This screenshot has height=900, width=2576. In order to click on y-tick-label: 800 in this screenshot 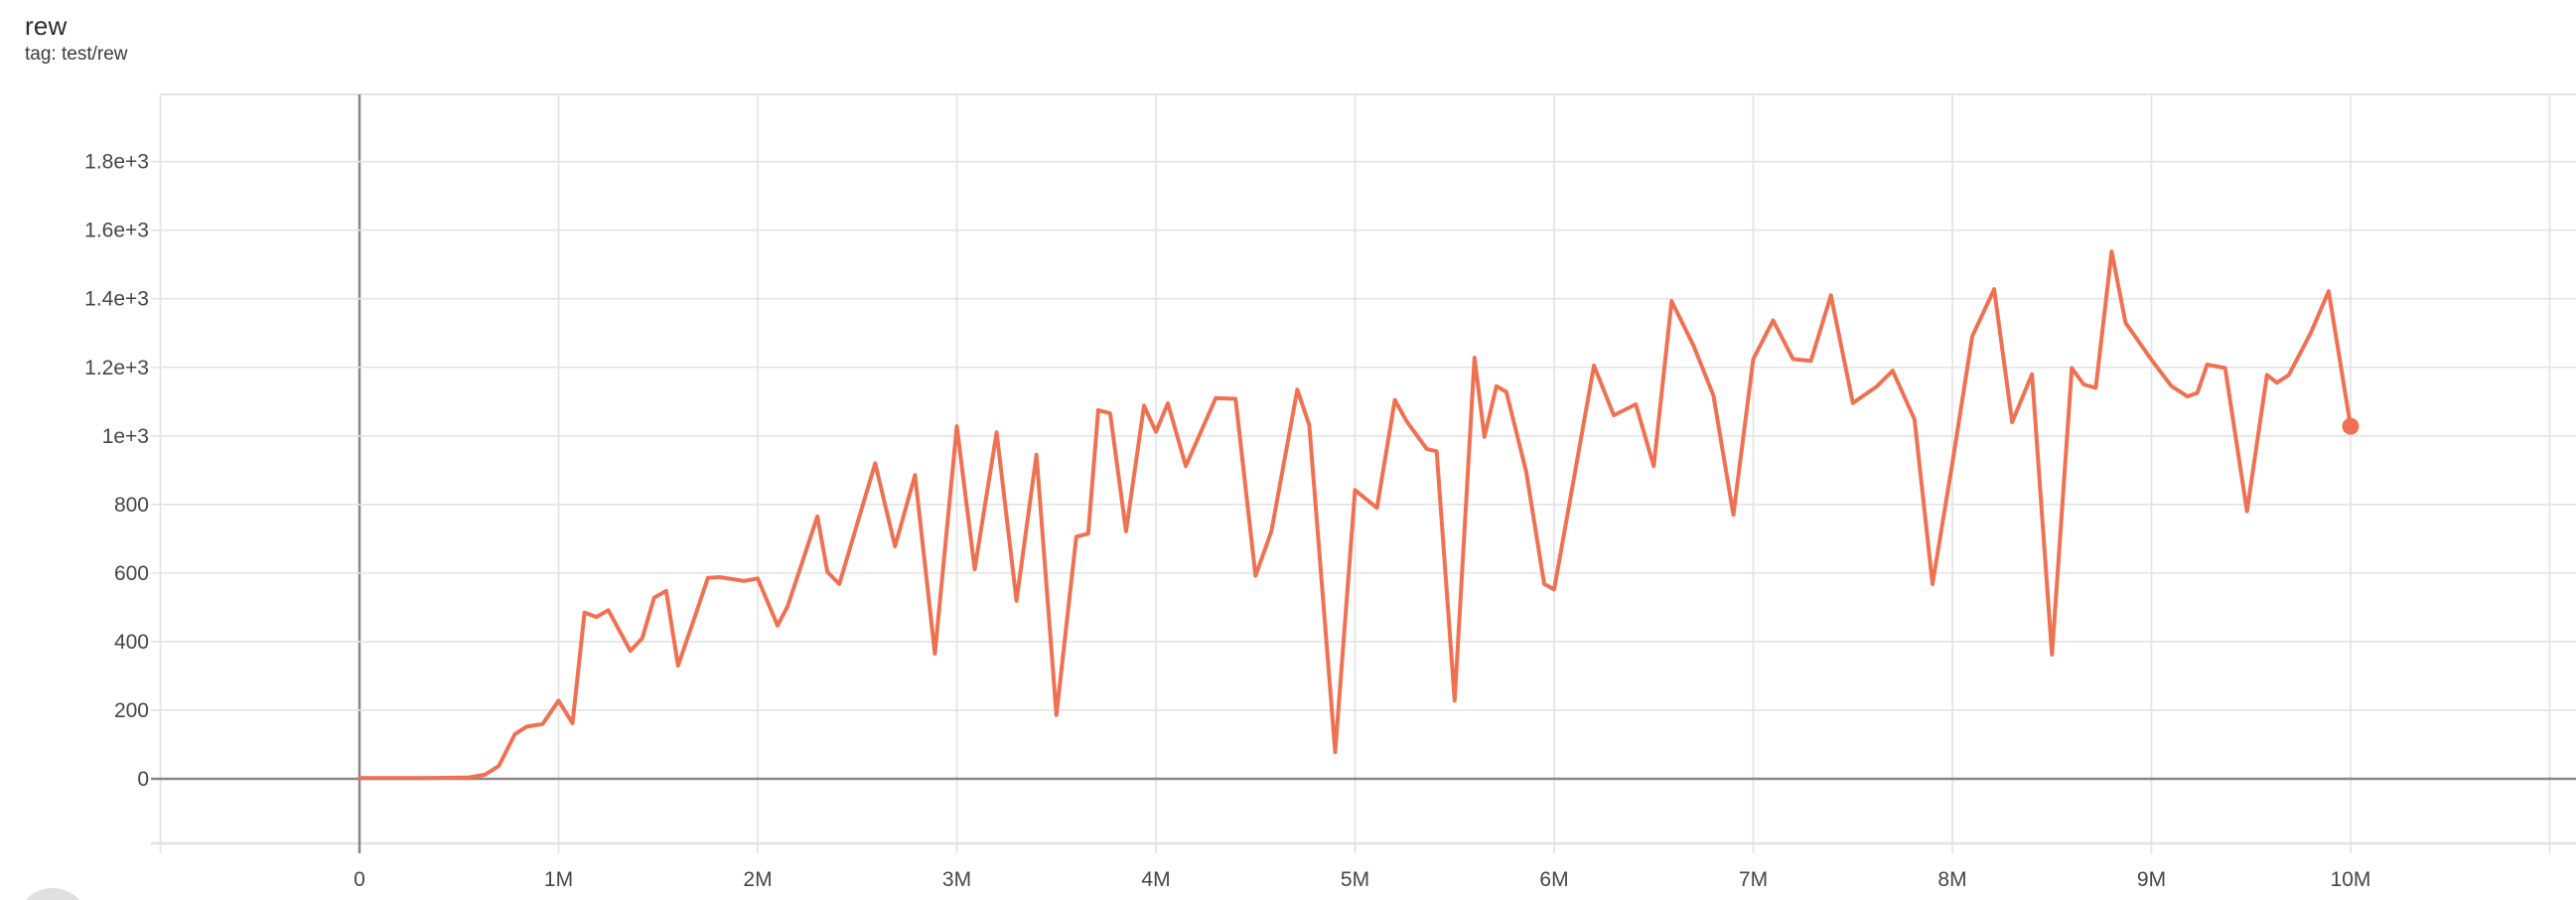, I will do `click(131, 505)`.